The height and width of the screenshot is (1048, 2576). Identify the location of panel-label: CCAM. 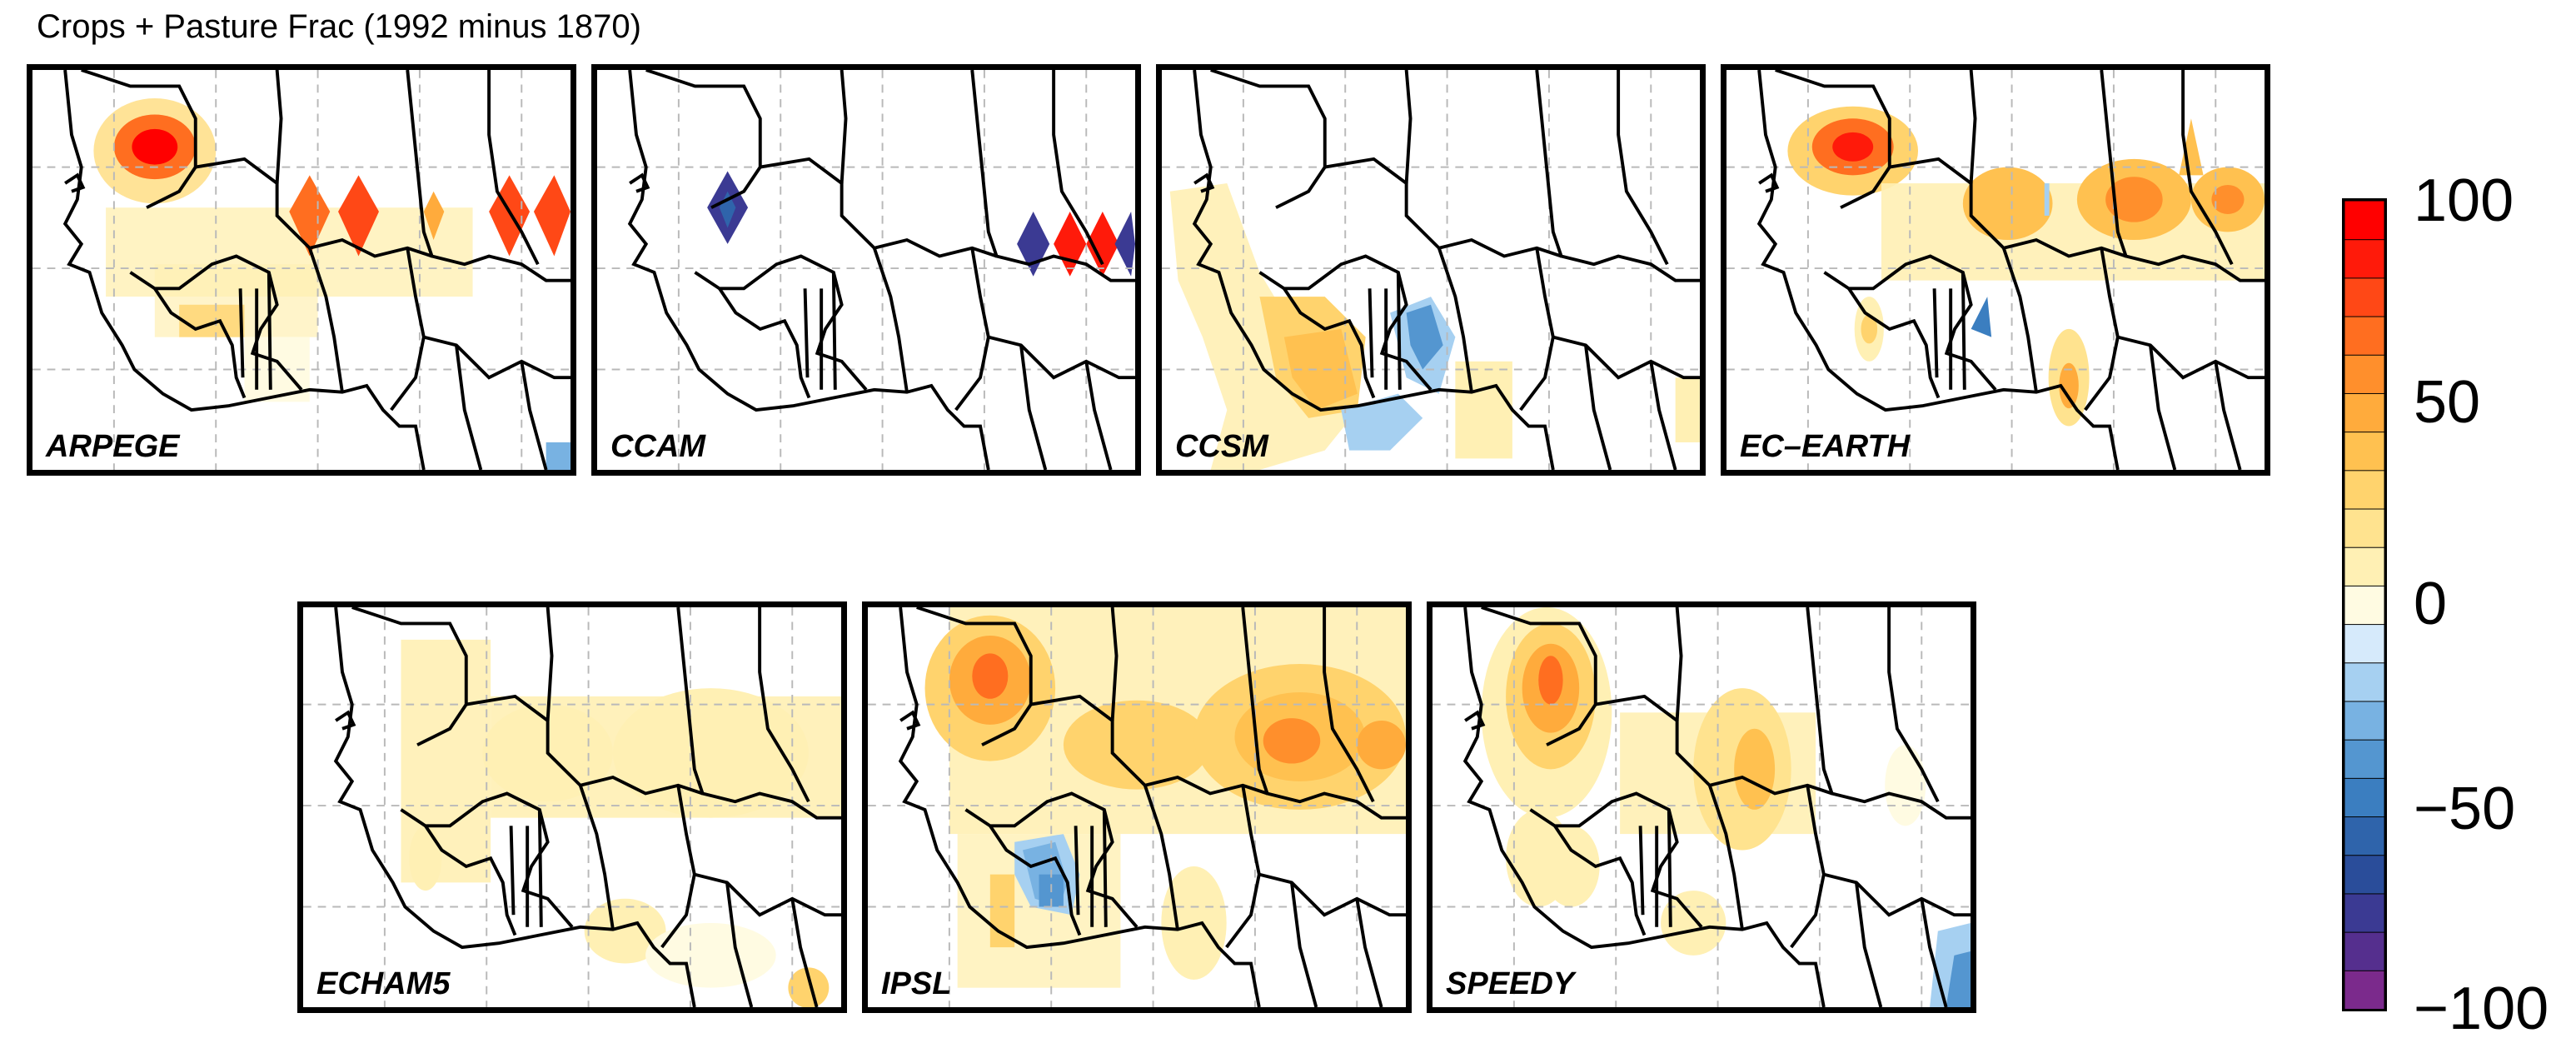
(658, 446).